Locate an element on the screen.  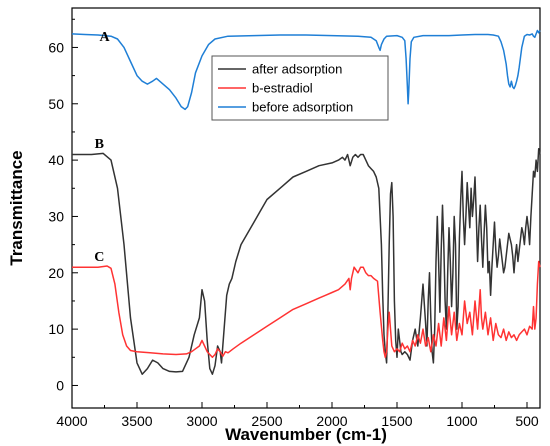
y-tick-label: 60 is located at coordinates (56, 47).